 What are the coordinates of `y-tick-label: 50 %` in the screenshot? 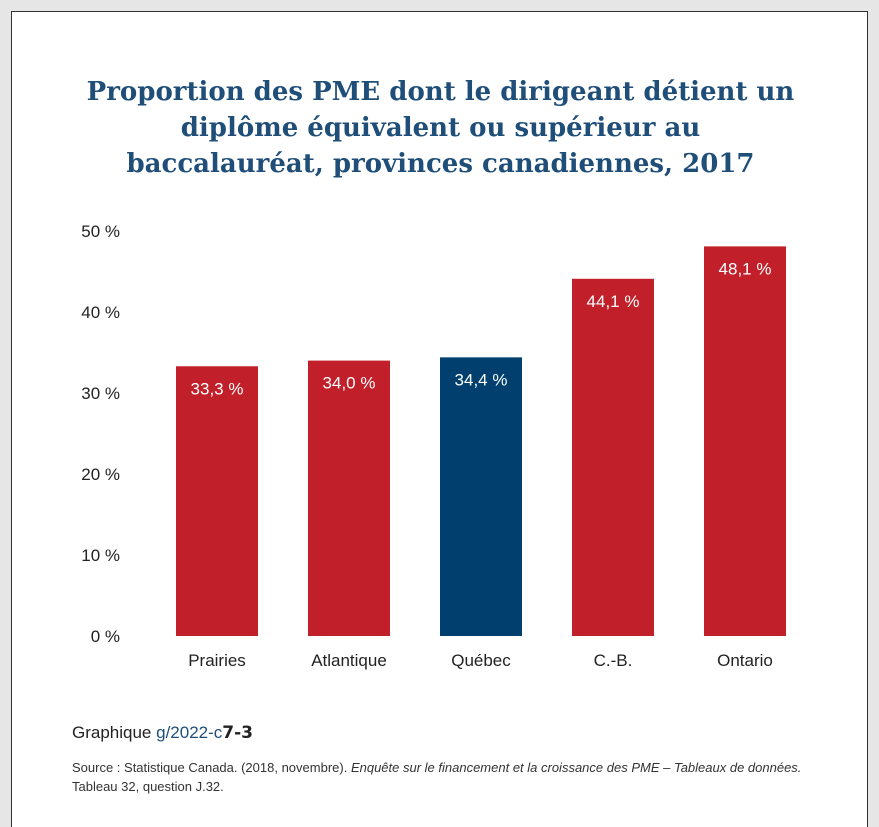 It's located at (100, 231).